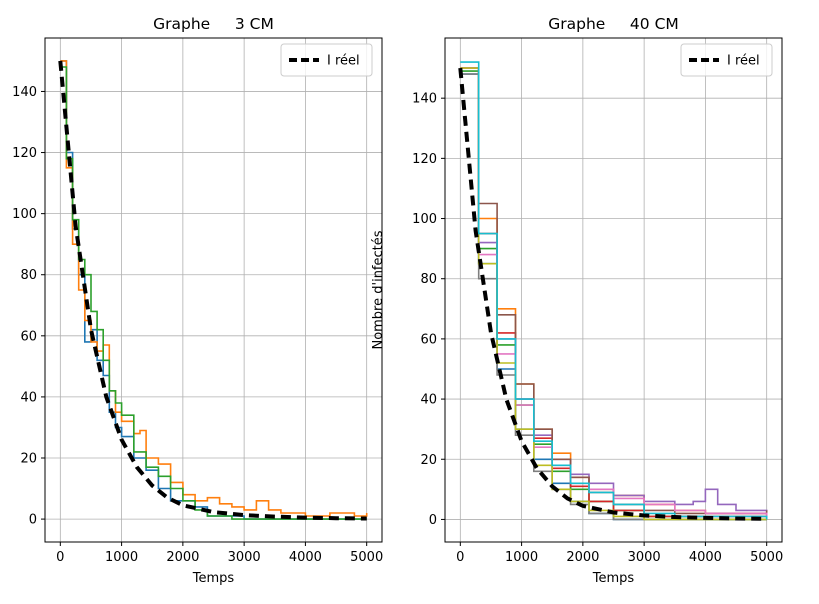 This screenshot has width=819, height=604. What do you see at coordinates (378, 289) in the screenshot?
I see `y-axis-label: Nombre d'infectés` at bounding box center [378, 289].